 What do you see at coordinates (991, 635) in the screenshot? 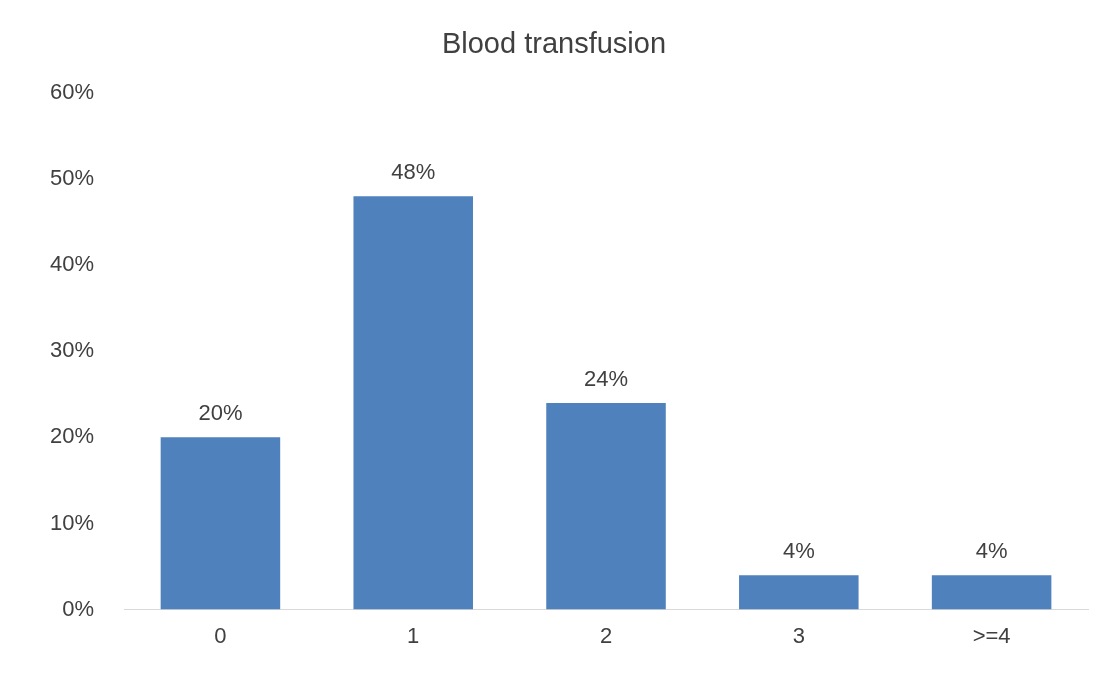
I see `x-tick-label: >=4` at bounding box center [991, 635].